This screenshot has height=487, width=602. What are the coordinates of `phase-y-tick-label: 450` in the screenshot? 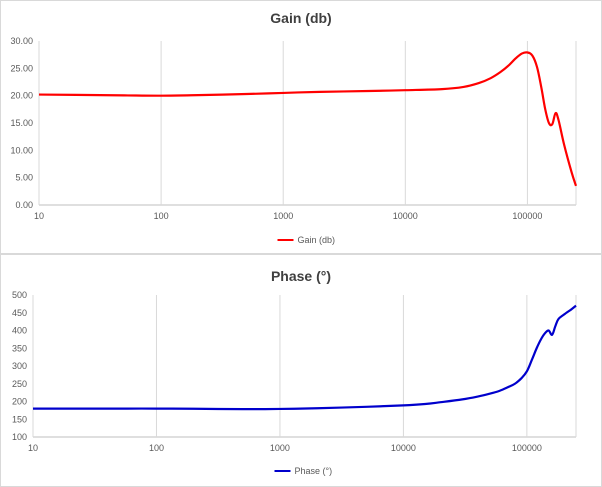 It's located at (19, 313).